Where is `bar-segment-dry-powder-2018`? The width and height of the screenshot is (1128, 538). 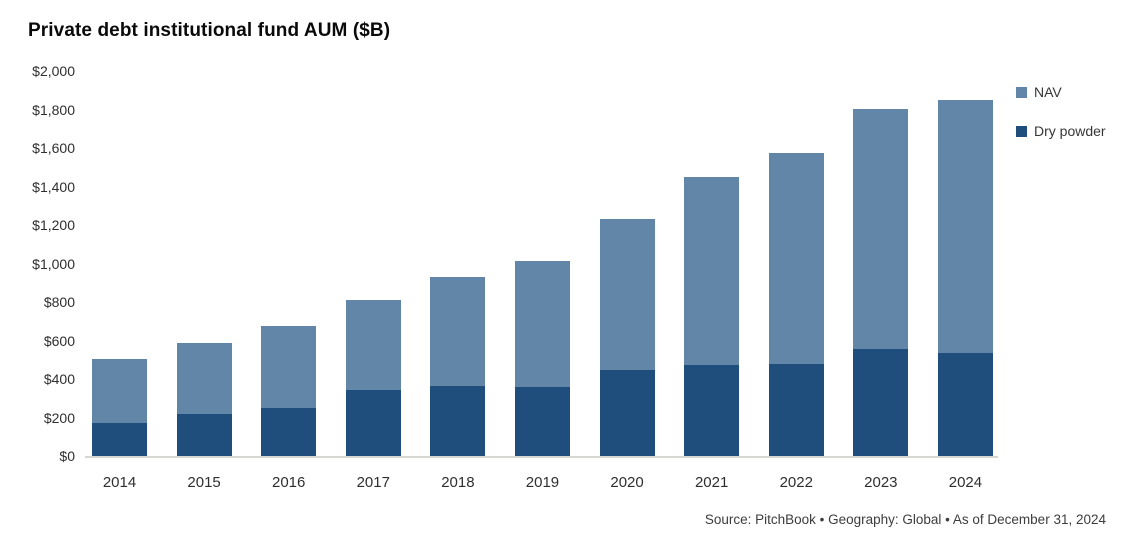
bar-segment-dry-powder-2018 is located at coordinates (458, 420).